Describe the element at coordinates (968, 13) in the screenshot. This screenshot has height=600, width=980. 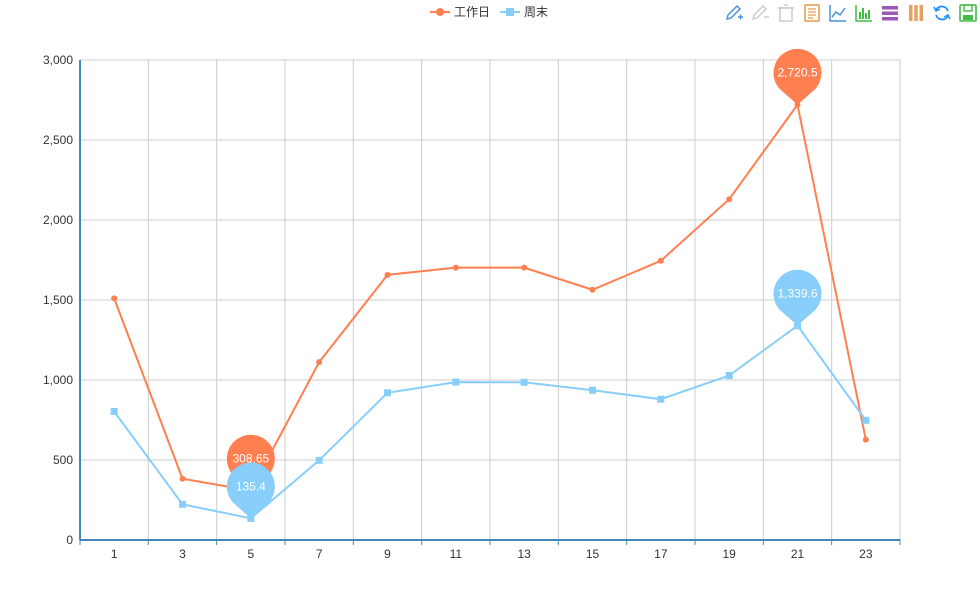
I see `save-image-icon` at that location.